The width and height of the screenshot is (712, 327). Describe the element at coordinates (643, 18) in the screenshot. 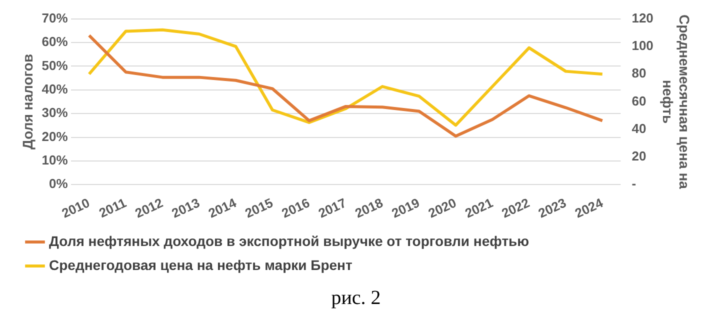

I see `y2-tick-label: 120` at that location.